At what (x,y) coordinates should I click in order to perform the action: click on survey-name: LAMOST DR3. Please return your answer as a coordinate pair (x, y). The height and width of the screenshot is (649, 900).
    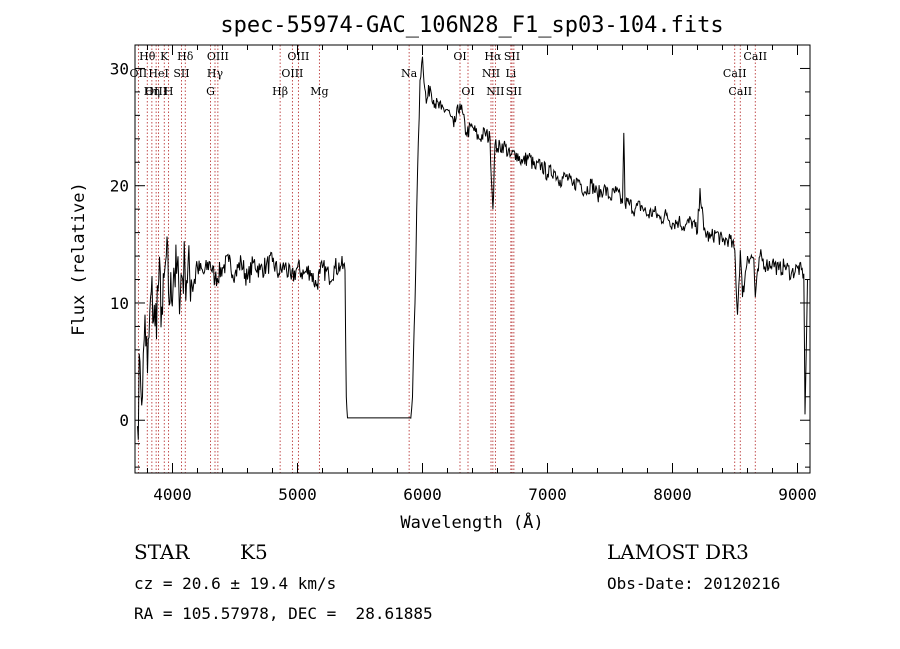
    Looking at the image, I should click on (678, 552).